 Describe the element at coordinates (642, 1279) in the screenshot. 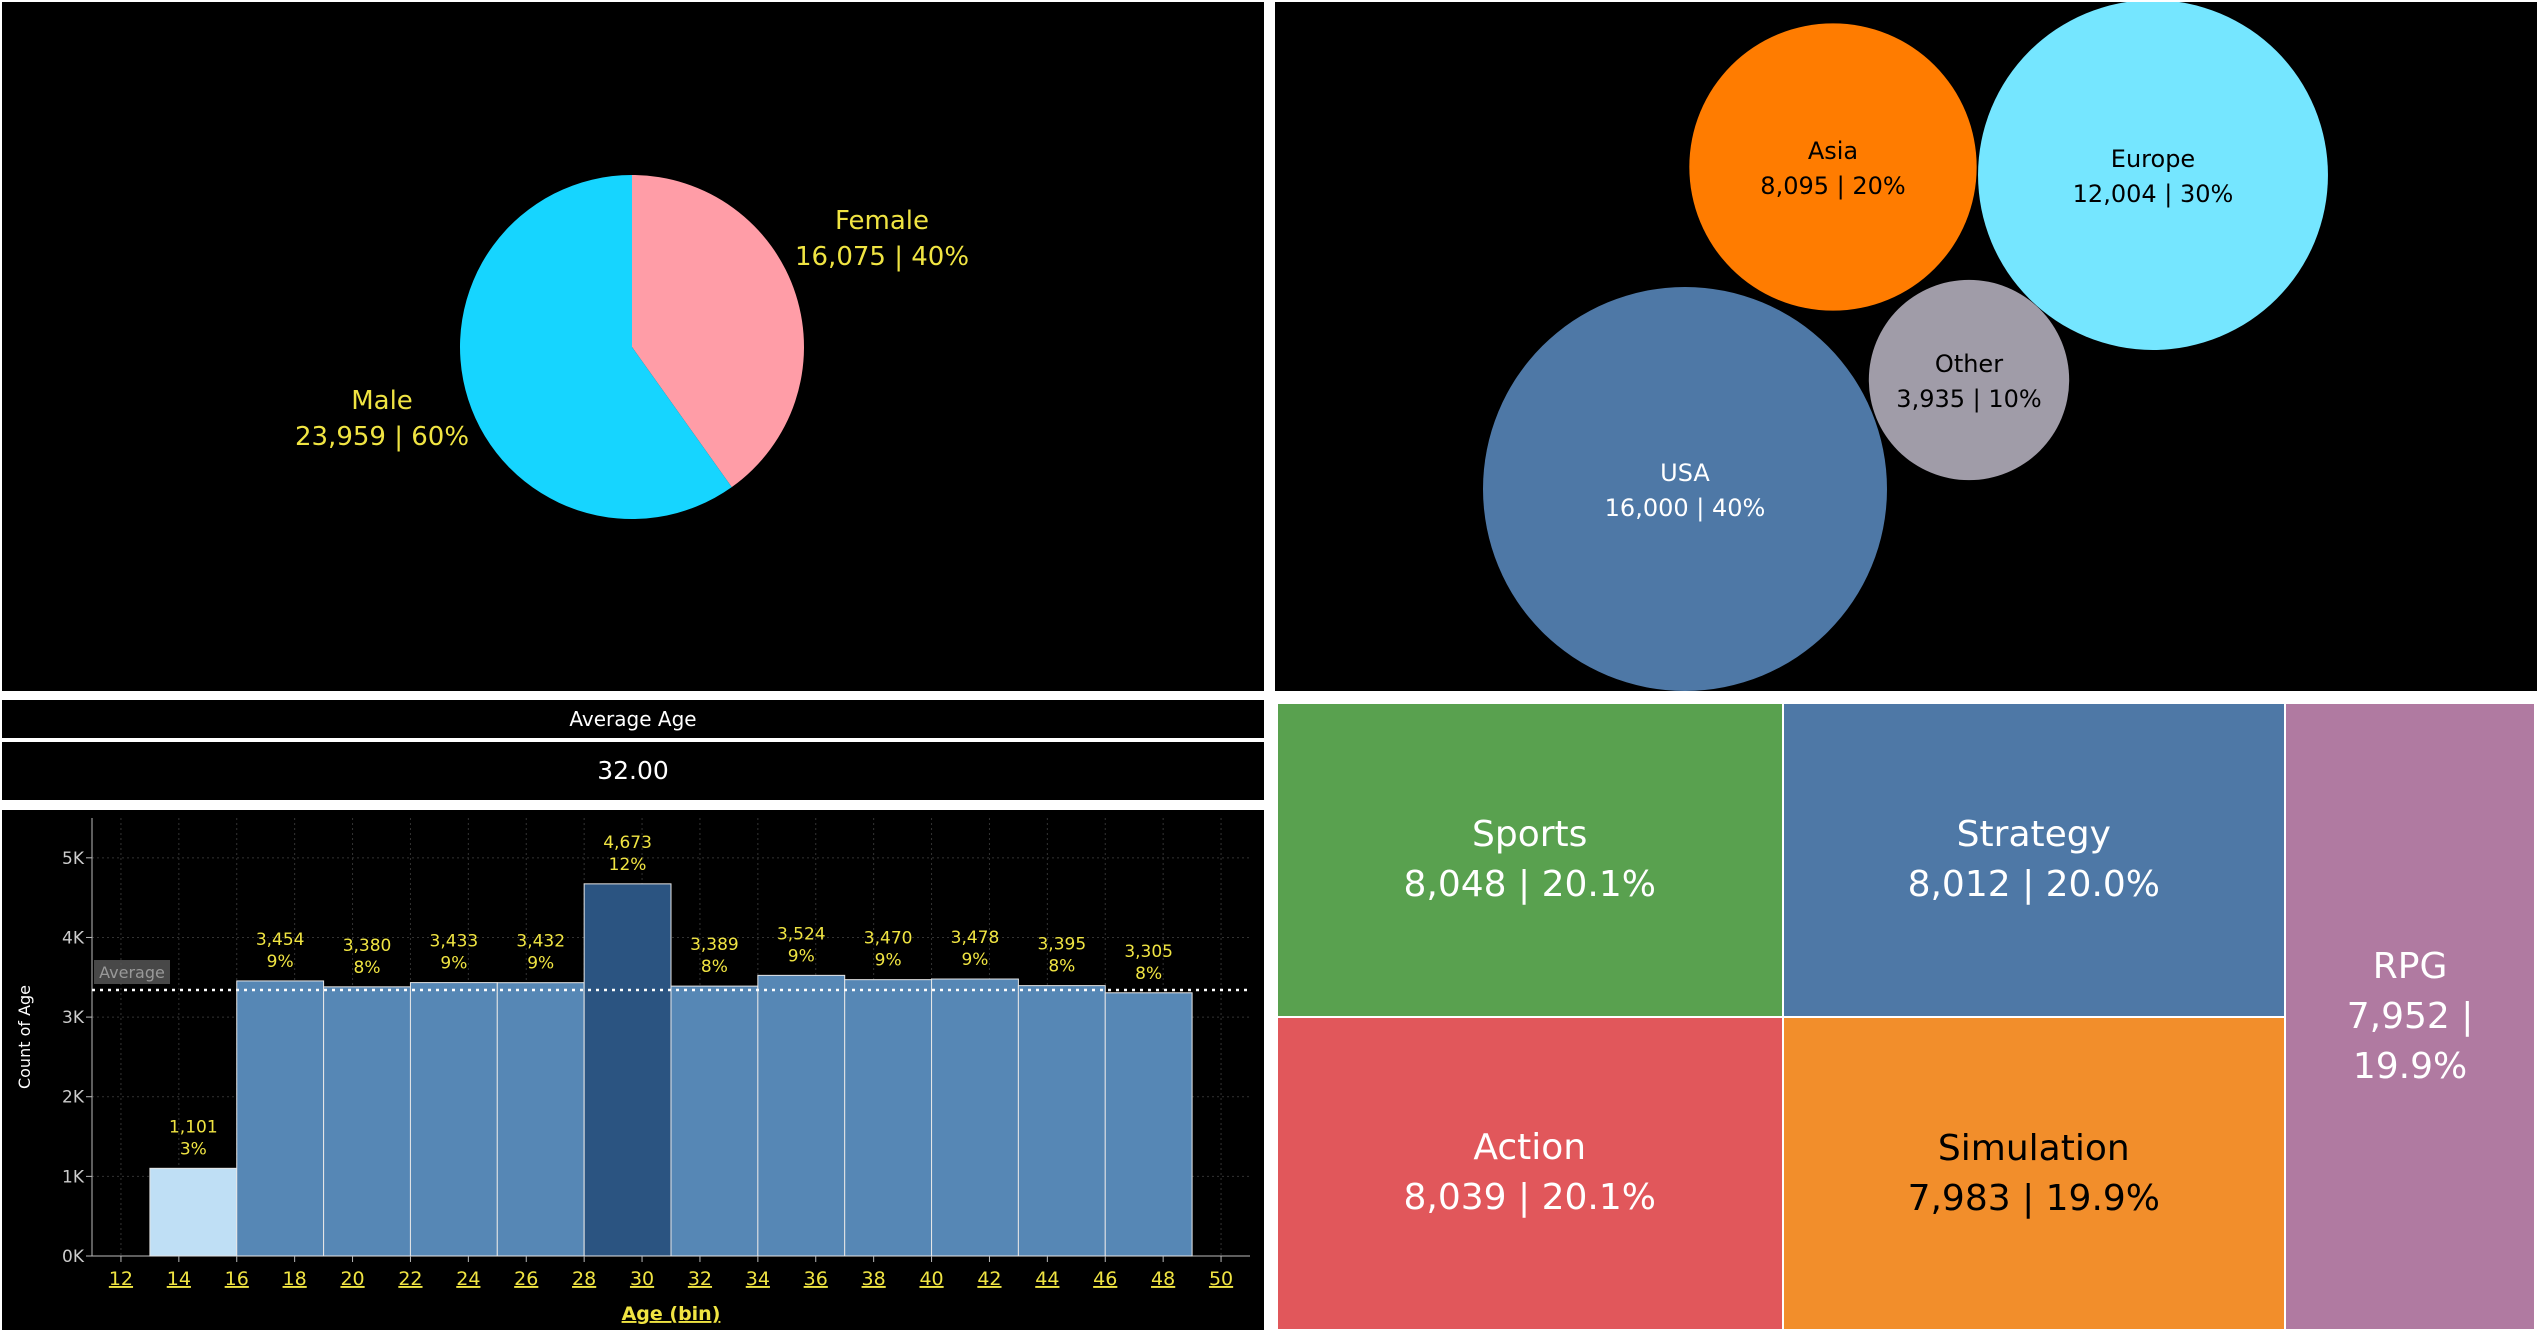

I see `x-tick-label: 30` at that location.